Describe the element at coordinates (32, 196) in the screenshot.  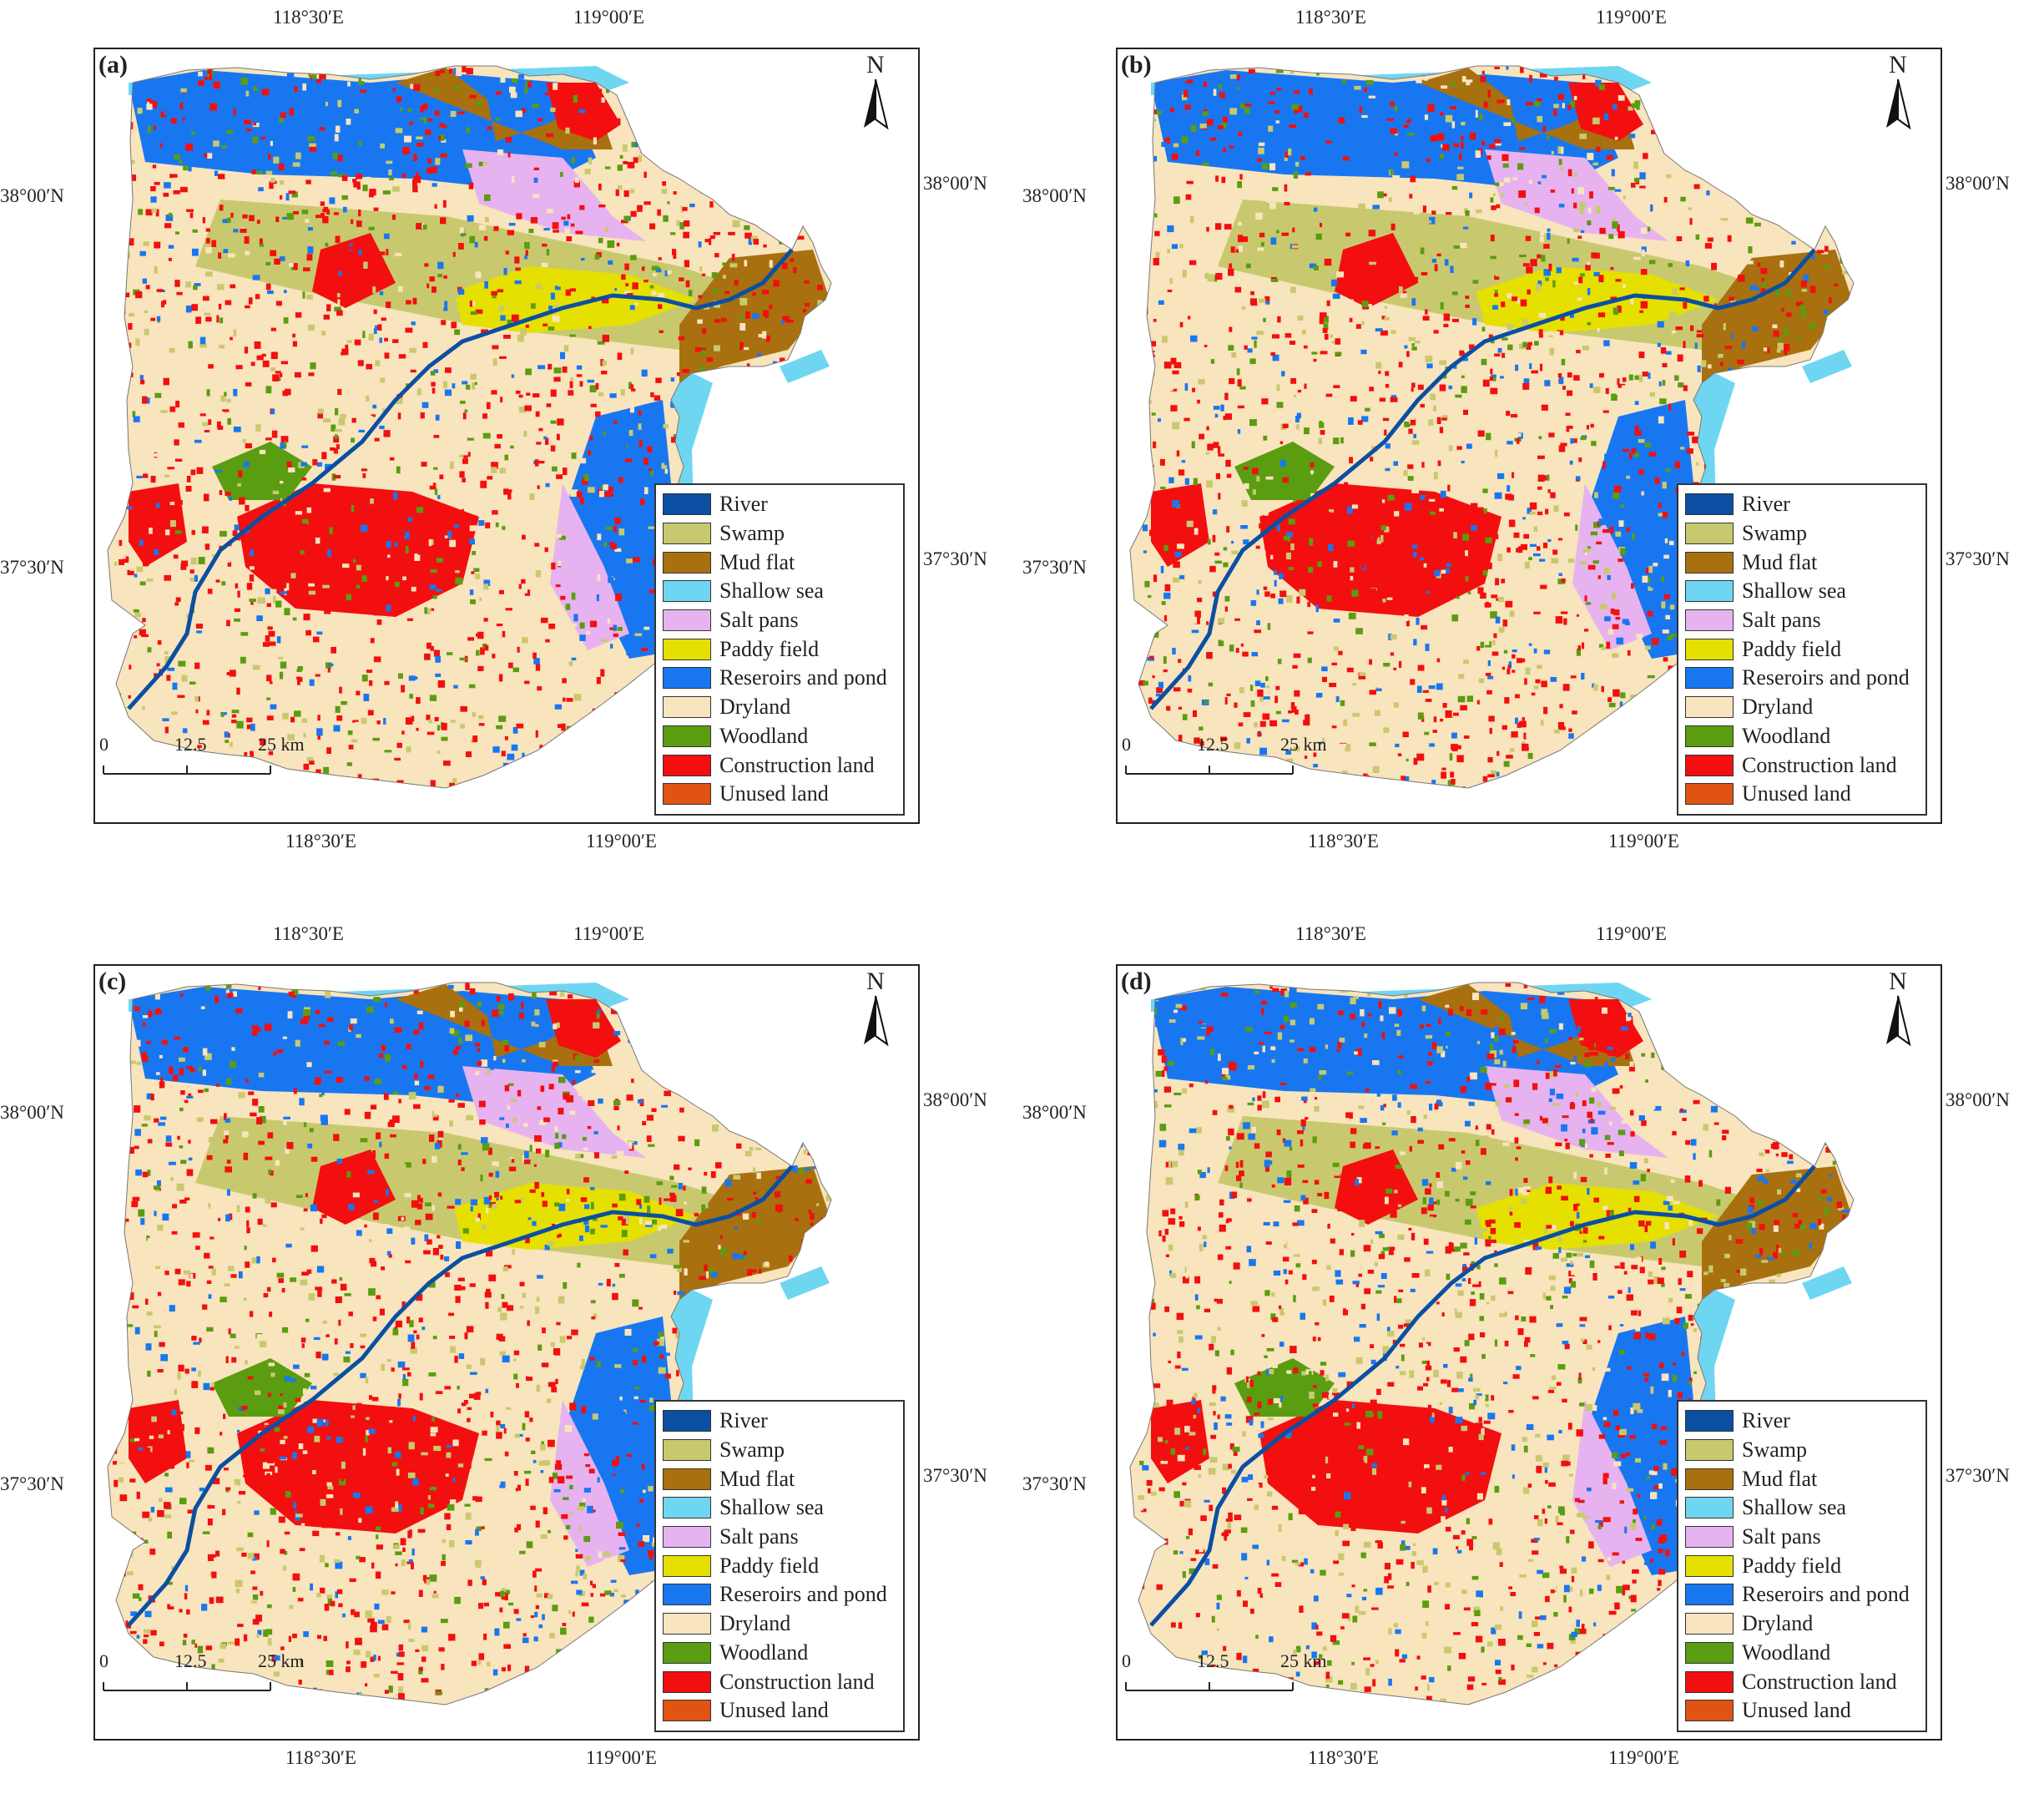
I see `lat-label-left-top: 38°00′N` at that location.